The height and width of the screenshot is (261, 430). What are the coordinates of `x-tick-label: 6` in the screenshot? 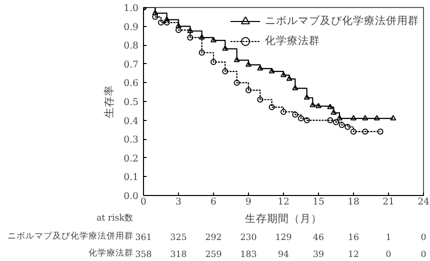 It's located at (213, 202).